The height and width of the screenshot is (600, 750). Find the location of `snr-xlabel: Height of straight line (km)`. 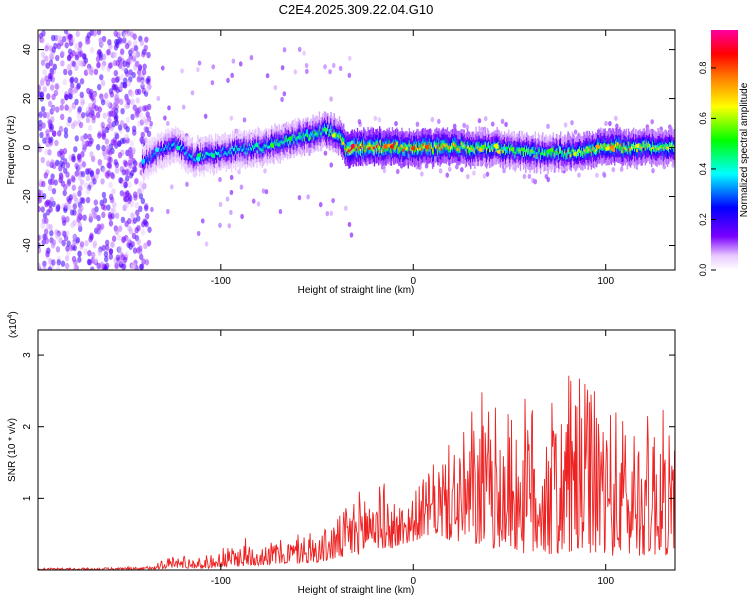

snr-xlabel: Height of straight line (km) is located at coordinates (356, 590).